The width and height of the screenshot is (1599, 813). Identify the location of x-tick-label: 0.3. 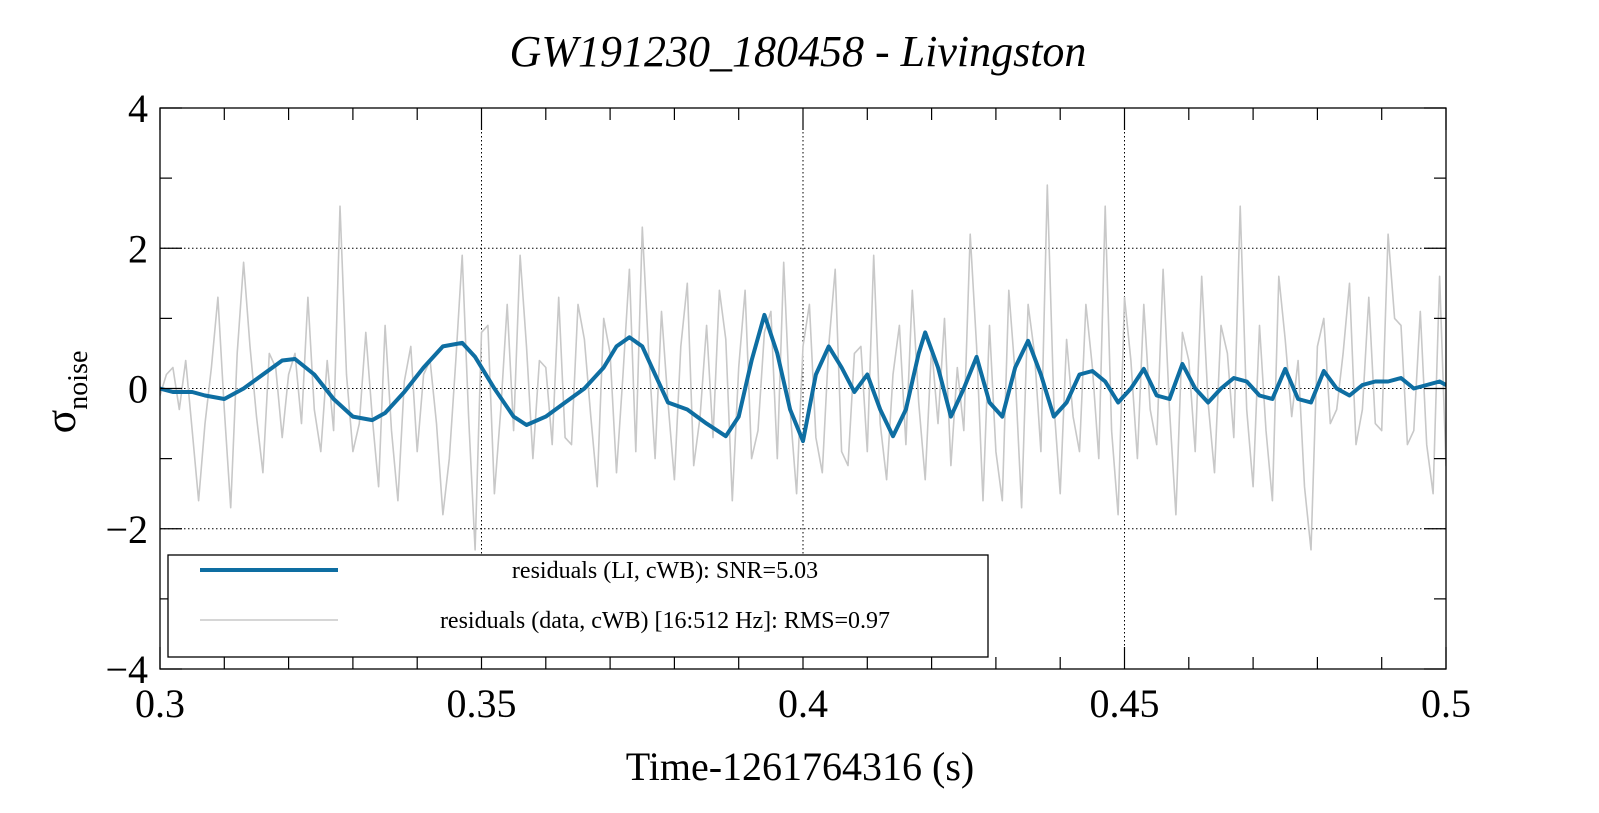
(160, 703).